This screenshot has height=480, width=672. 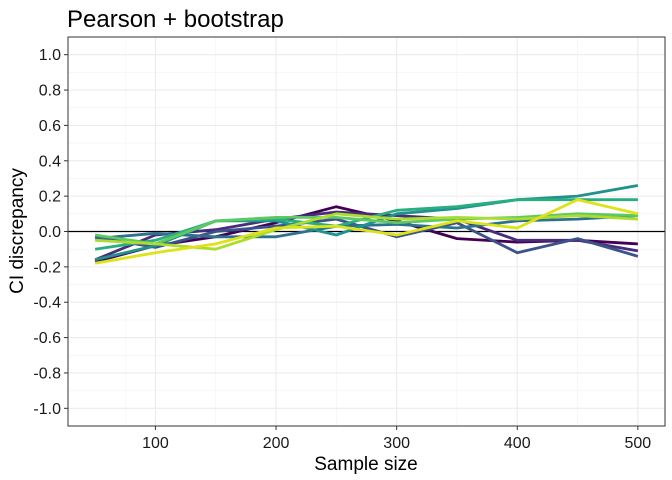 I want to click on y-axis-title: CI discrepancy, so click(x=17, y=231).